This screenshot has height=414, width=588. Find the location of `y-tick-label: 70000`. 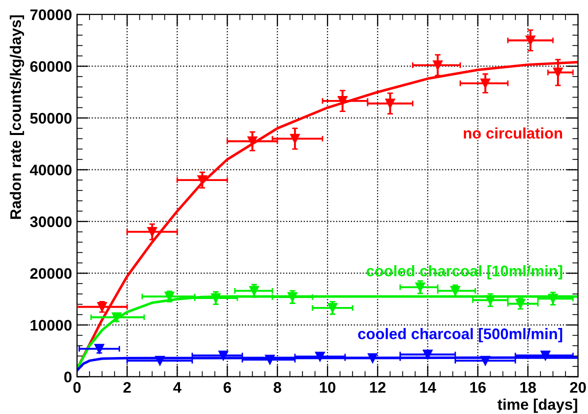

y-tick-label: 70000 is located at coordinates (51, 14).